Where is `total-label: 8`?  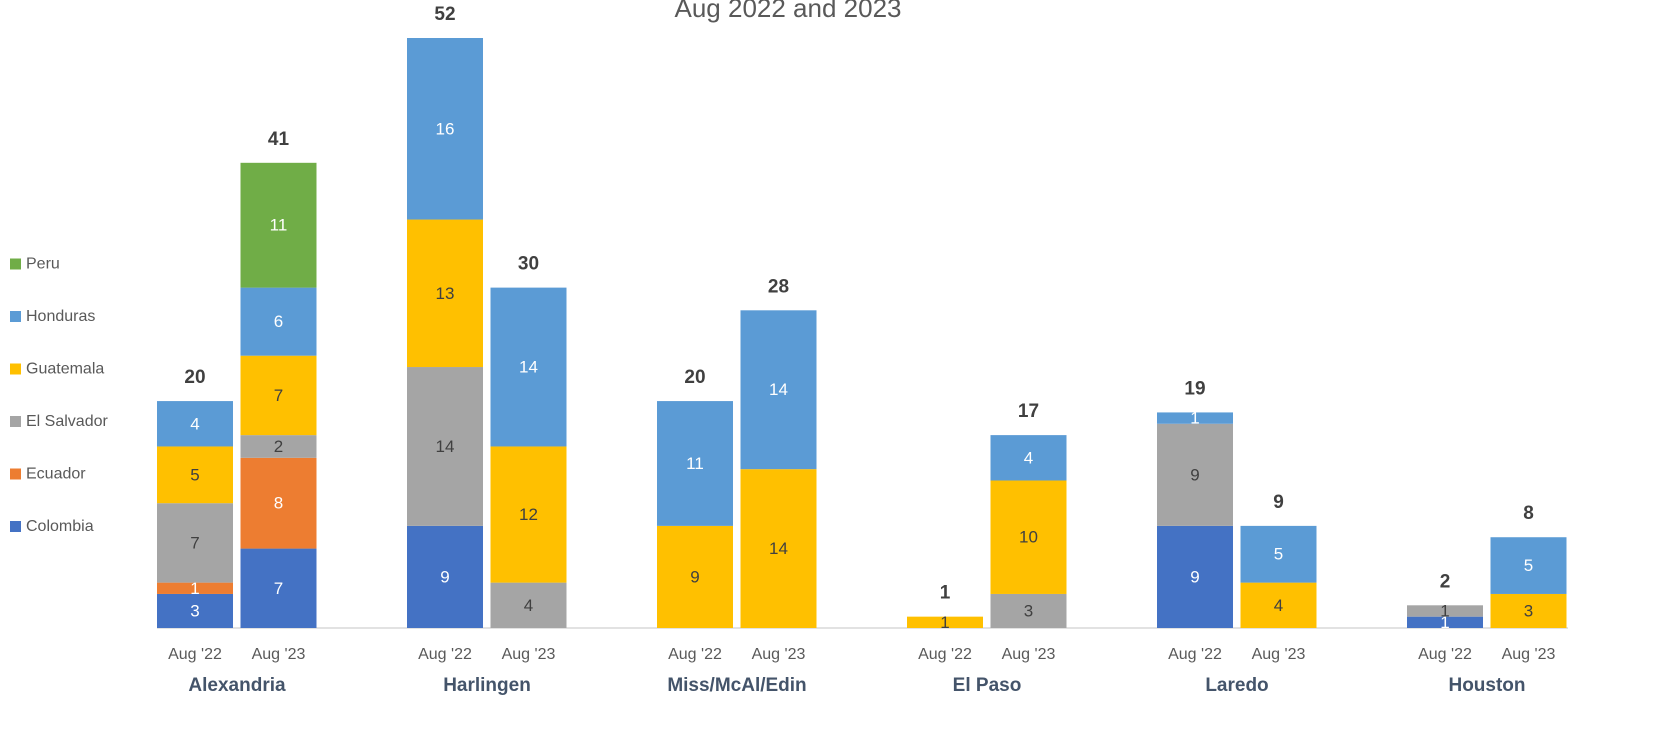 total-label: 8 is located at coordinates (1528, 513).